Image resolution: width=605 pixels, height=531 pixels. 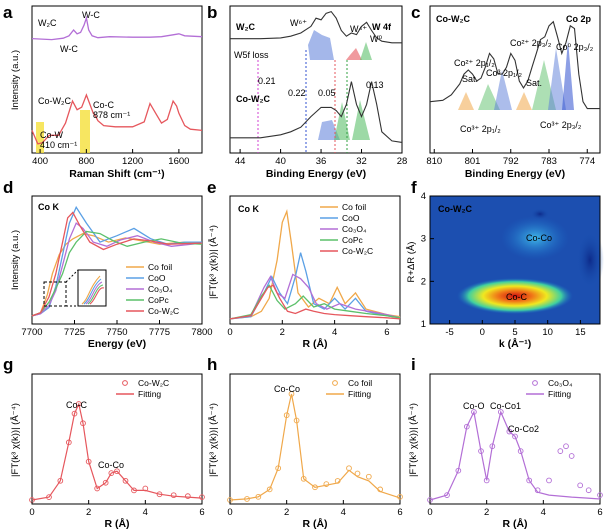 What do you see at coordinates (117, 452) in the screenshot?
I see `series-group-g` at bounding box center [117, 452].